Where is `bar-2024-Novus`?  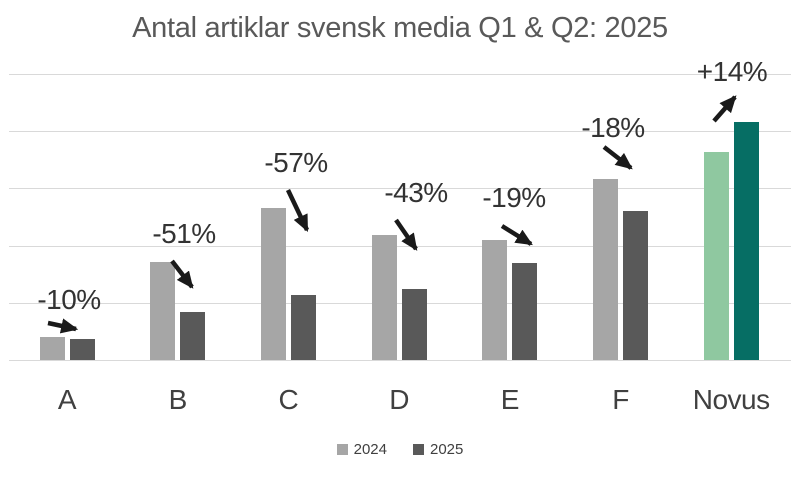 bar-2024-Novus is located at coordinates (716, 255).